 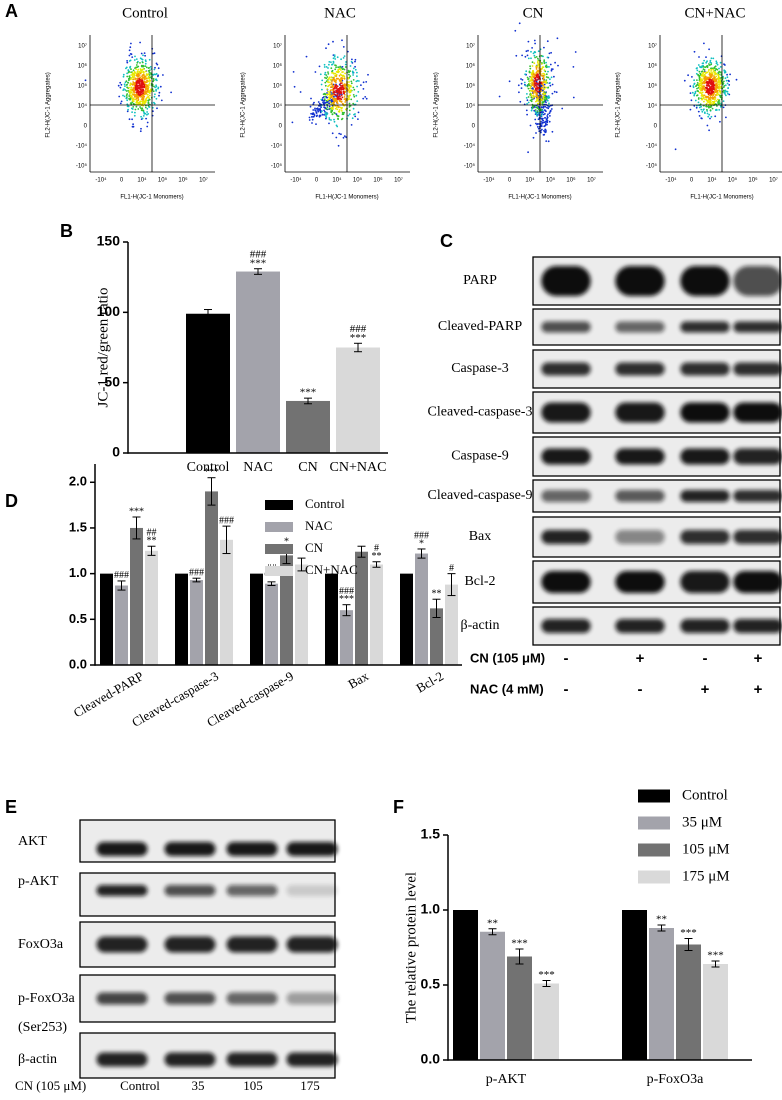 What do you see at coordinates (676, 1079) in the screenshot?
I see `x-tick-label: p-FoxO3a` at bounding box center [676, 1079].